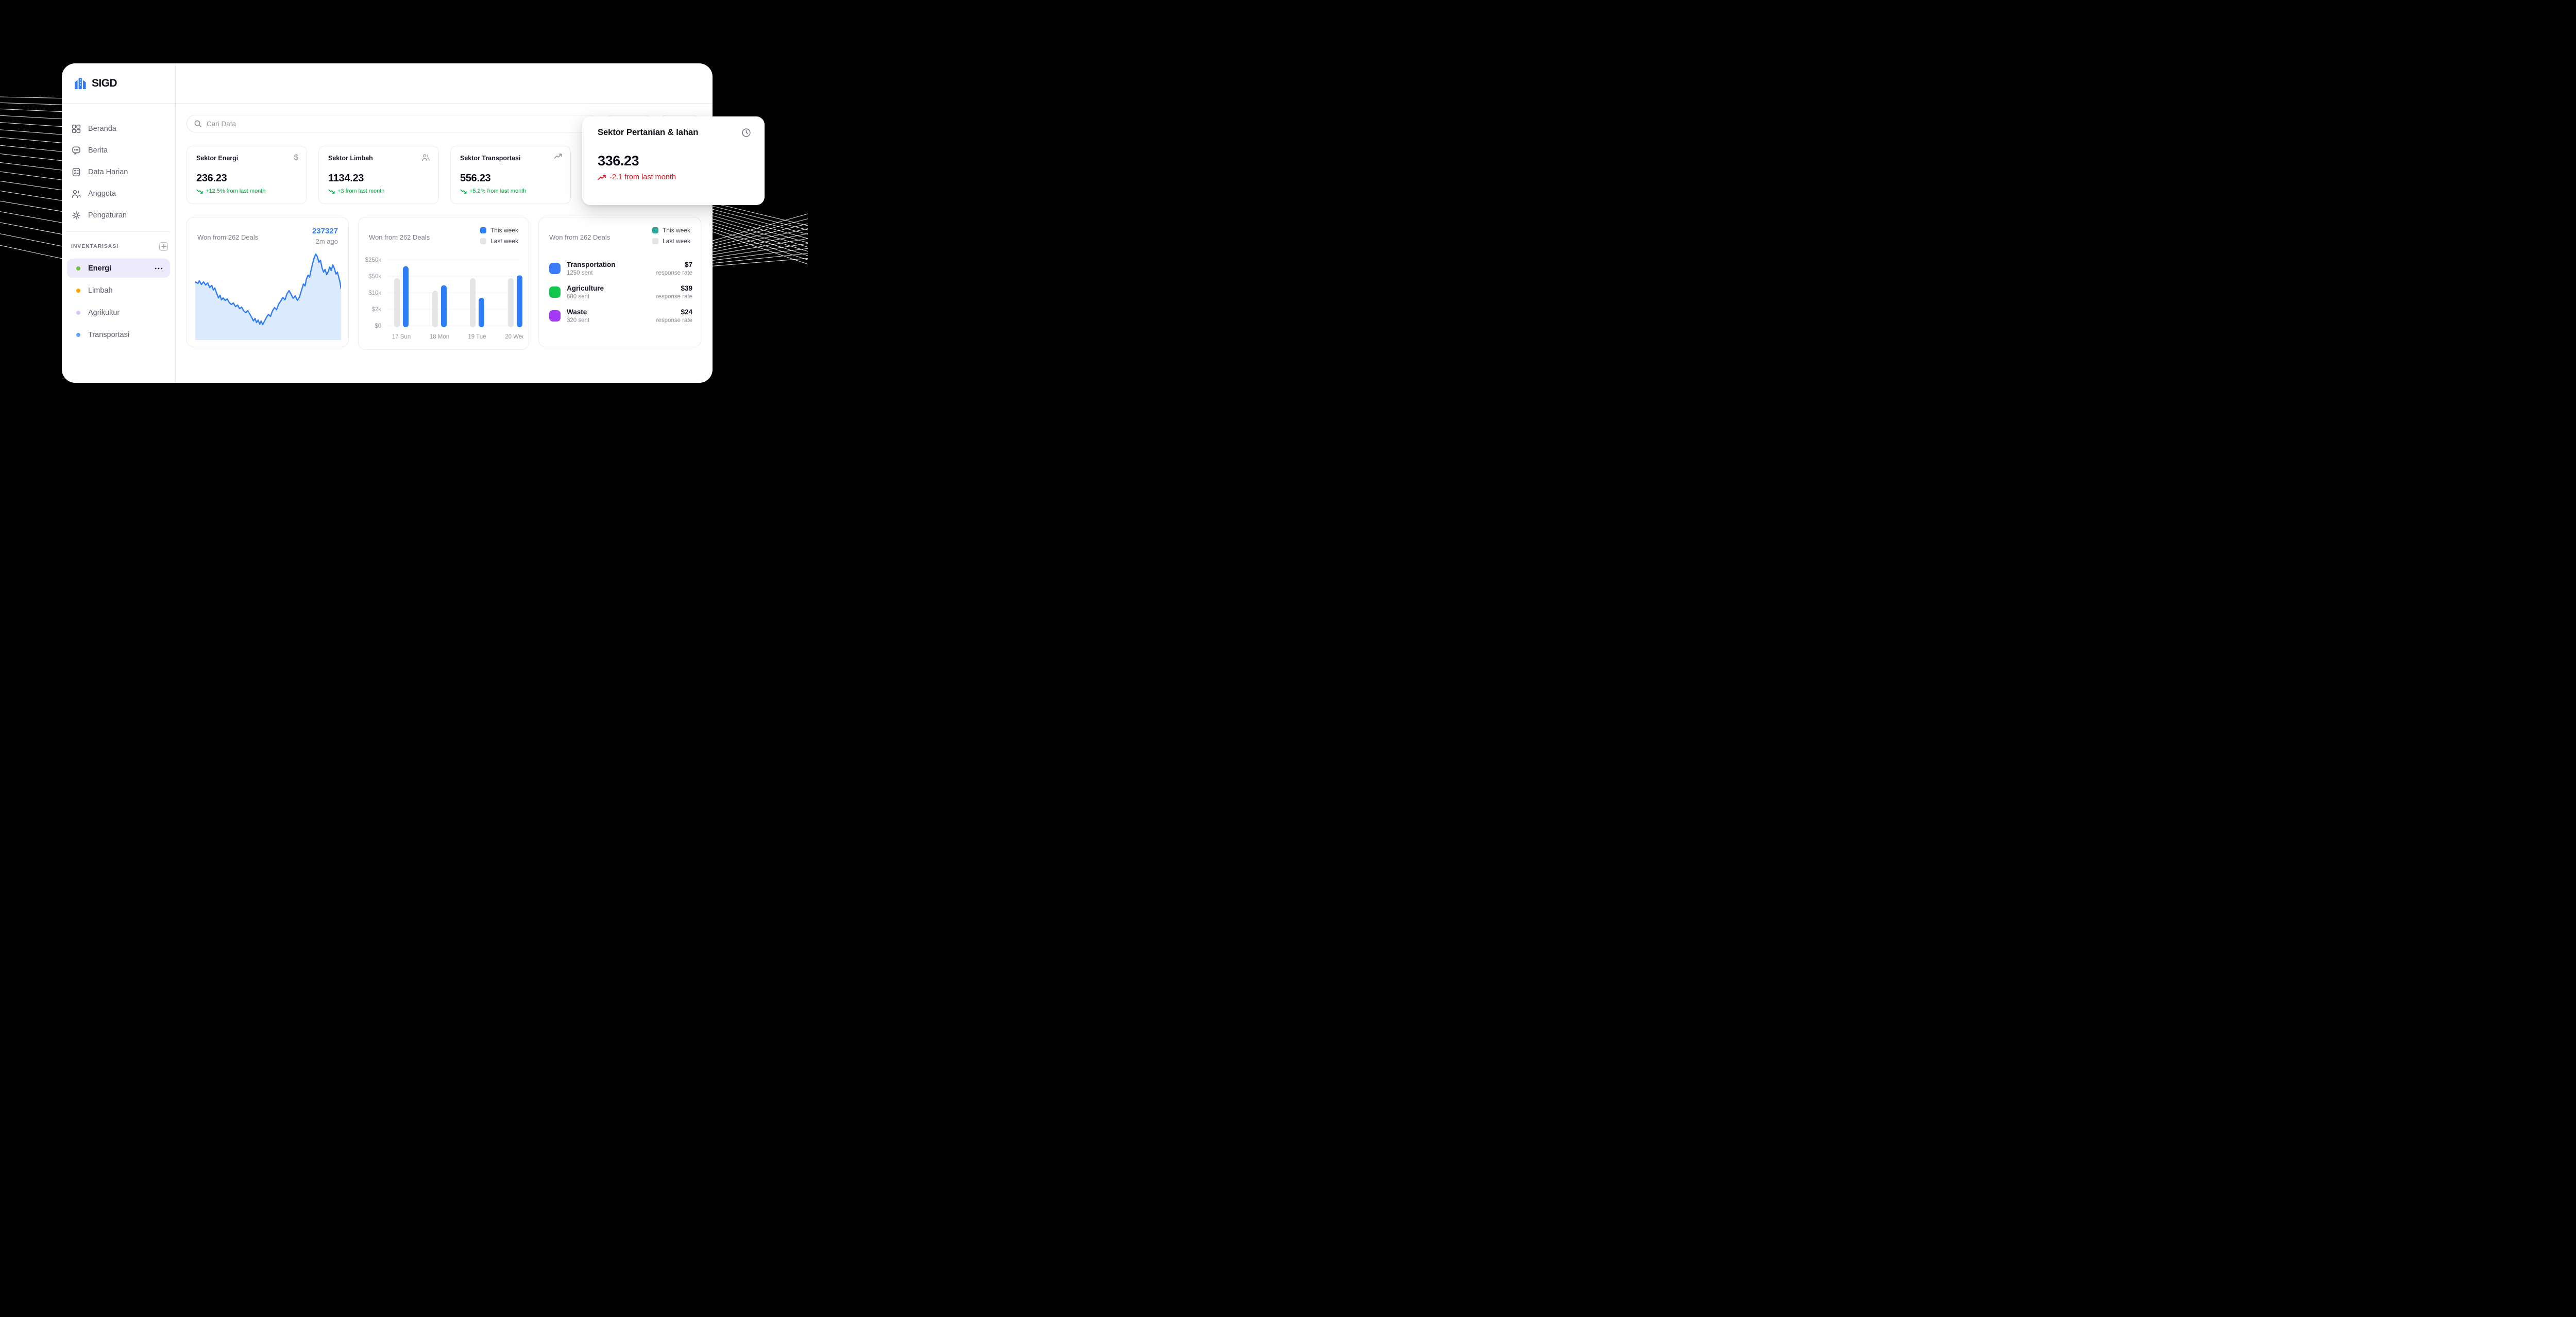 Image resolution: width=2576 pixels, height=1317 pixels. Describe the element at coordinates (118, 194) in the screenshot. I see `sidebar-item-anggota: Anggota` at that location.